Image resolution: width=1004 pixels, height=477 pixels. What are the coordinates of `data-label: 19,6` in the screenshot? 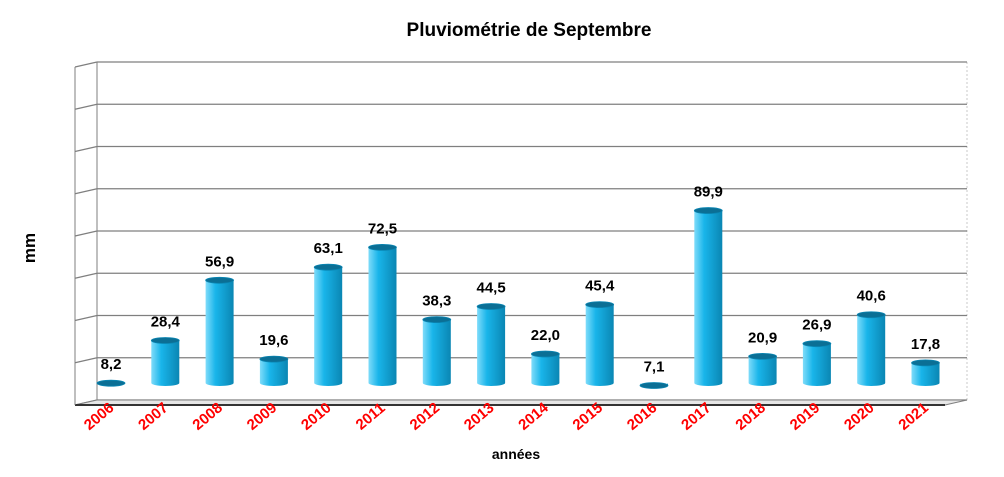 It's located at (273, 340).